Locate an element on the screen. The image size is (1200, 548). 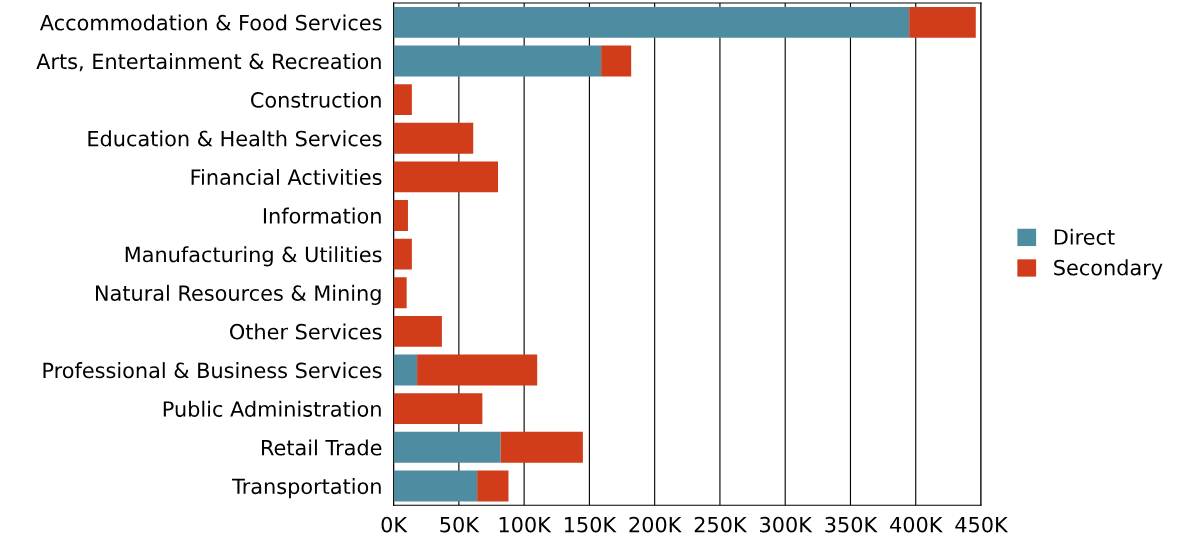
y-tick-label: Accommodation & Food Services is located at coordinates (210, 22).